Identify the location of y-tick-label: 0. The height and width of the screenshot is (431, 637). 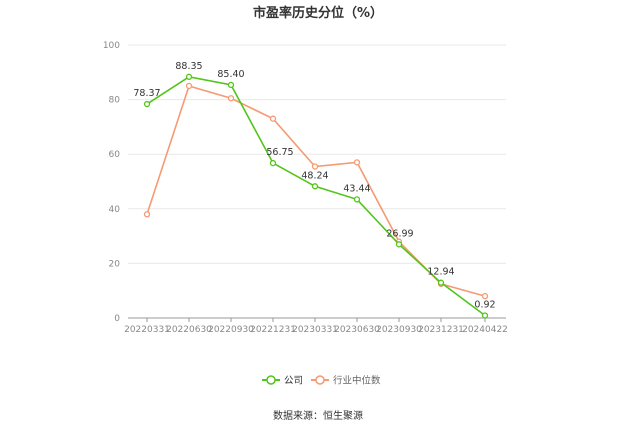
(117, 319).